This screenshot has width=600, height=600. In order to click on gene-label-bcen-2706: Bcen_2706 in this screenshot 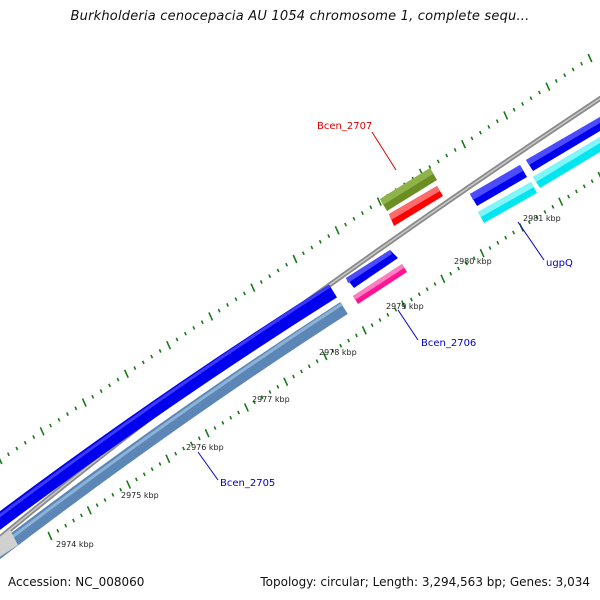, I will do `click(448, 343)`.